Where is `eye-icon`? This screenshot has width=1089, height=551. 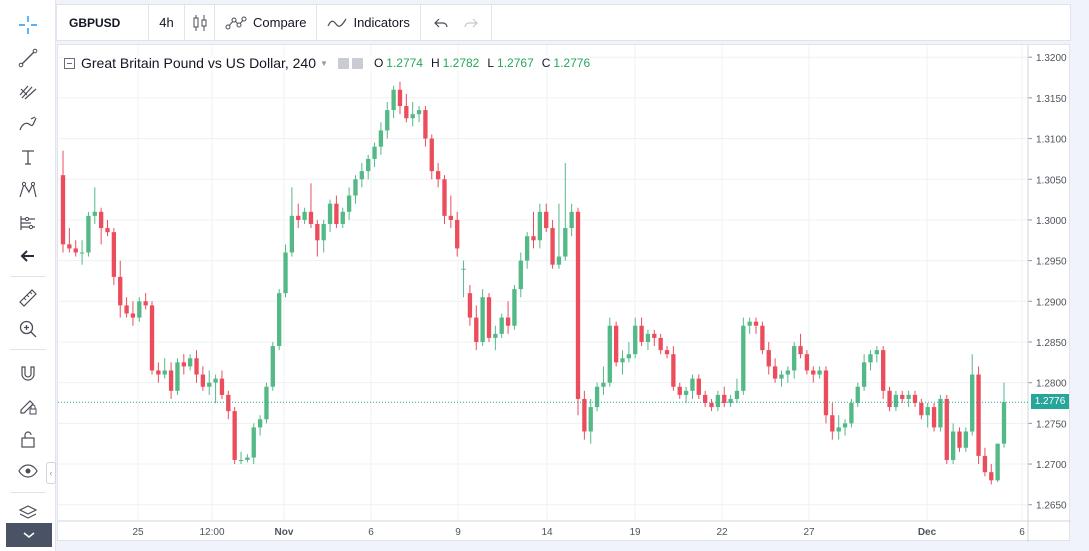 eye-icon is located at coordinates (28, 471).